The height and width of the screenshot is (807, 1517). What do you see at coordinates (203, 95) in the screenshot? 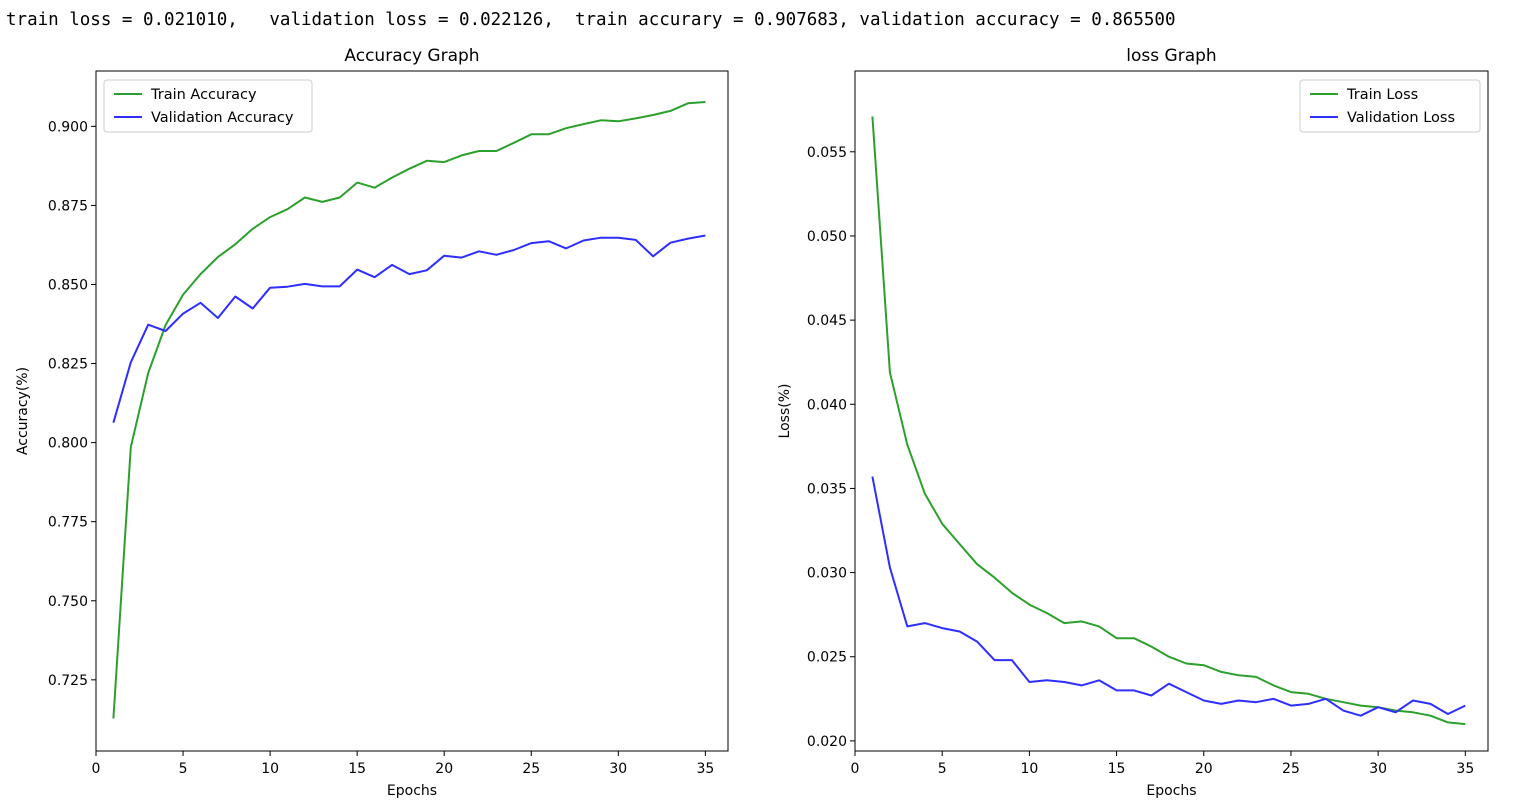
I see `legend-label: Train Accuracy` at bounding box center [203, 95].